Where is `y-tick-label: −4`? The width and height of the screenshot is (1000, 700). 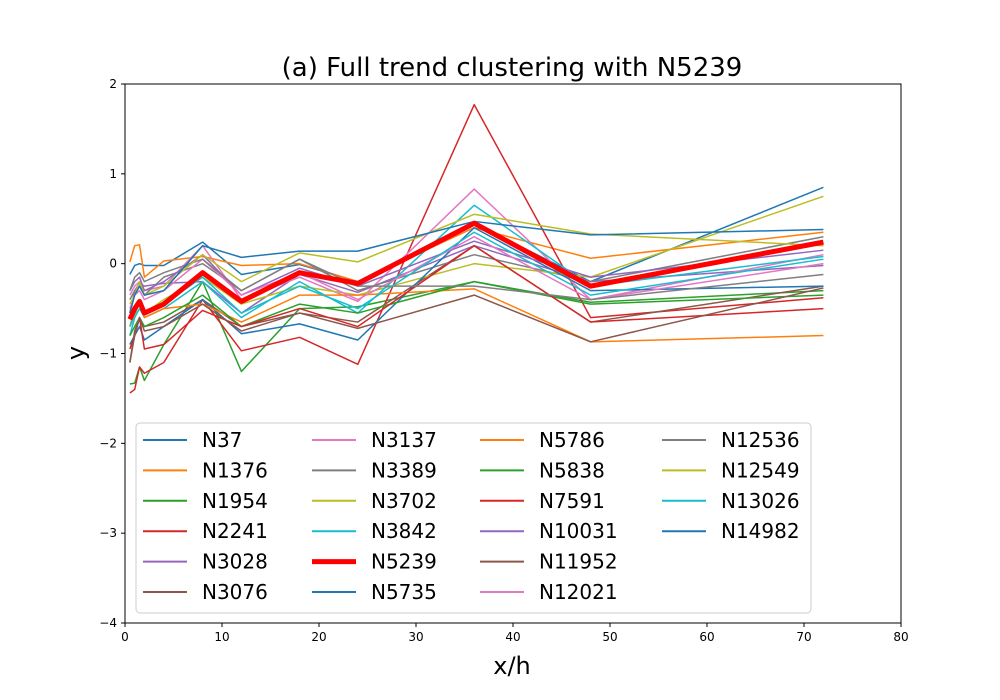
y-tick-label: −4 is located at coordinates (108, 623).